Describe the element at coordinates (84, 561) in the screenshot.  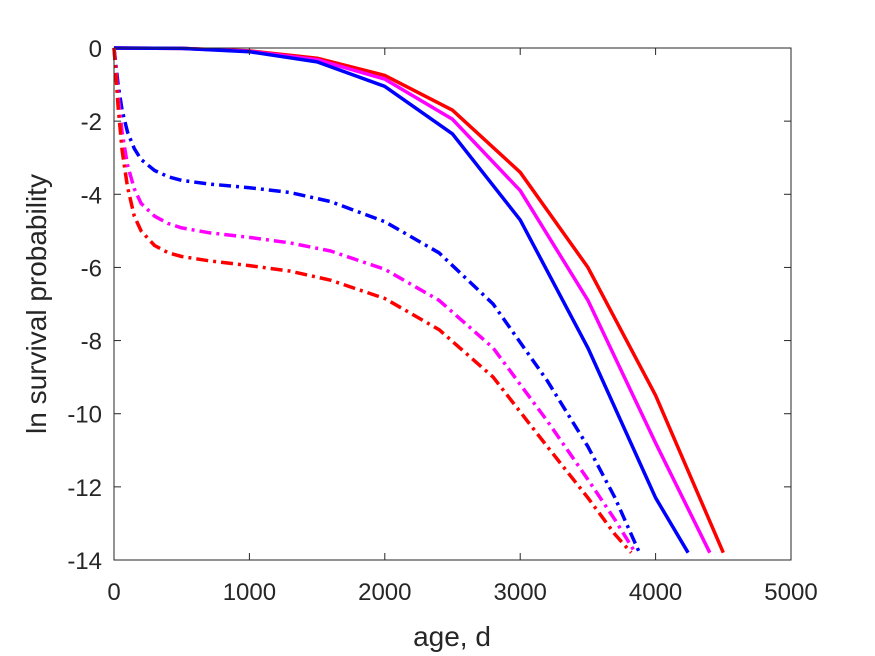
I see `y-tick-label: -14` at that location.